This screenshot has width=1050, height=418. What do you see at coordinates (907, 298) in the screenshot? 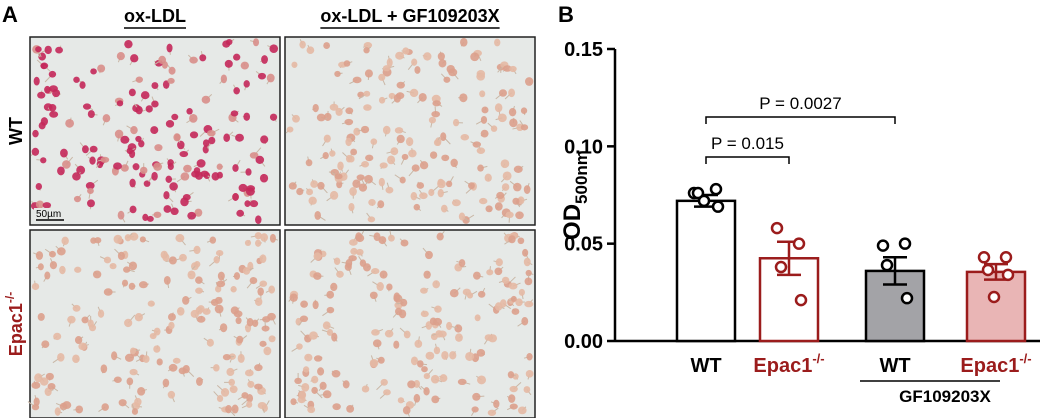
I see `data-point` at bounding box center [907, 298].